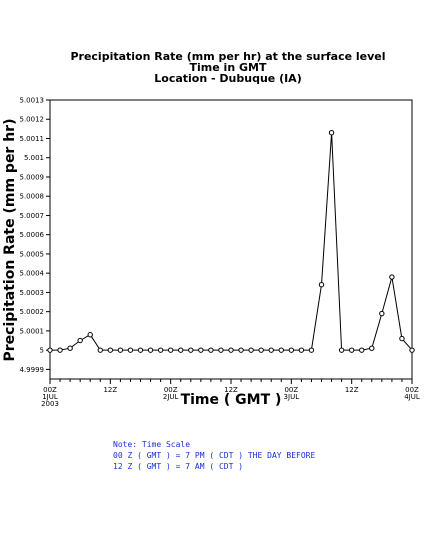 This screenshot has height=550, width=425. What do you see at coordinates (32, 120) in the screenshot?
I see `y-tick-label: 5.0012` at bounding box center [32, 120].